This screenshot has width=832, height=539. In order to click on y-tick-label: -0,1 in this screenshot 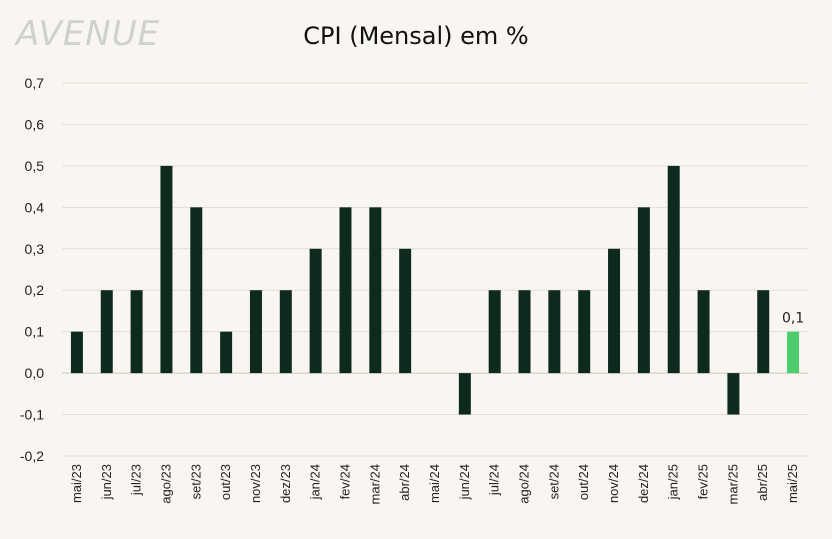, I will do `click(32, 415)`.